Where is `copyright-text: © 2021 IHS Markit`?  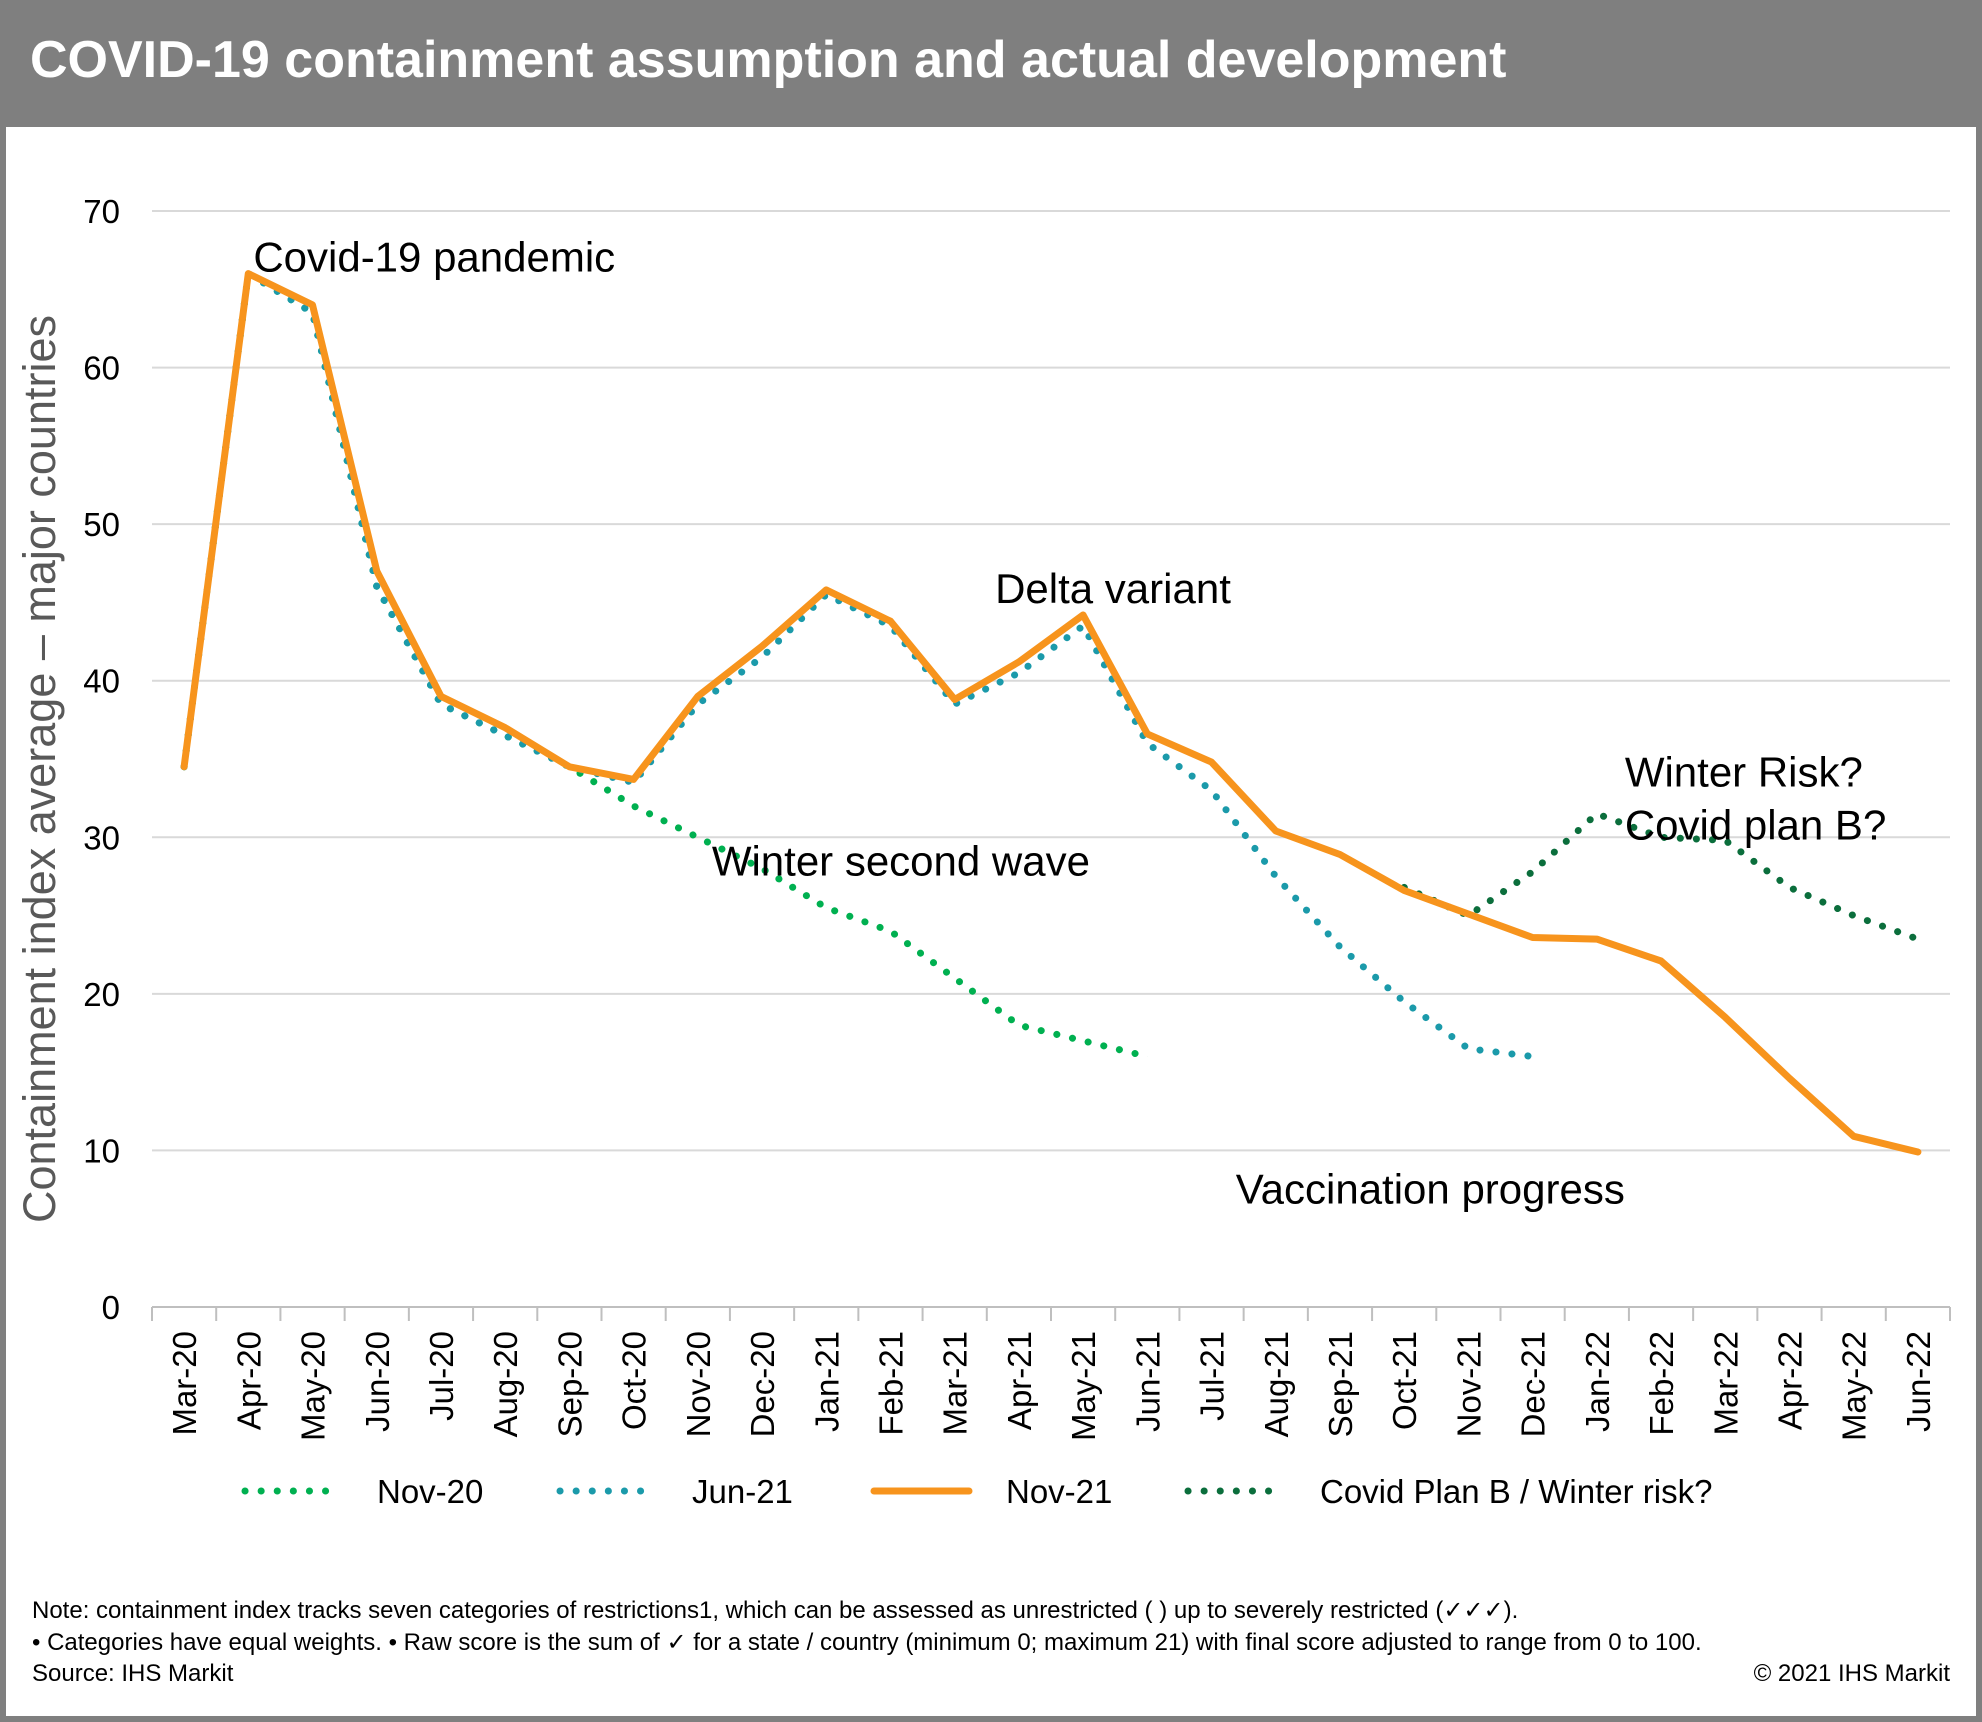 copyright-text: © 2021 IHS Markit is located at coordinates (1851, 1673).